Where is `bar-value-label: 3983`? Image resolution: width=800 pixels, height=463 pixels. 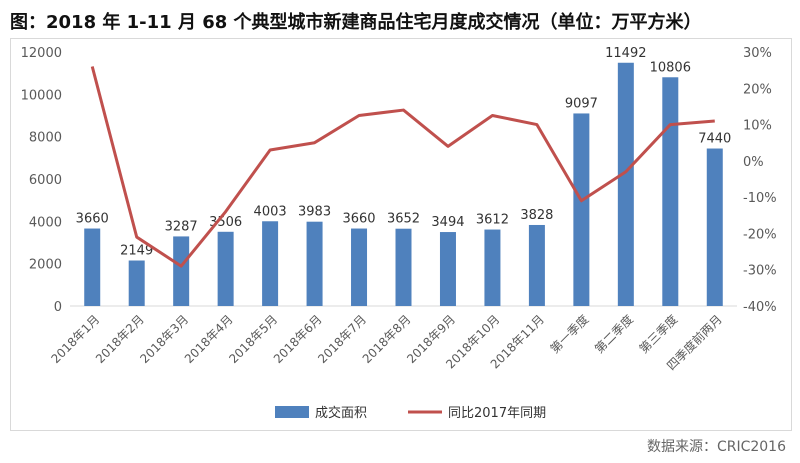 bar-value-label: 3983 is located at coordinates (314, 212).